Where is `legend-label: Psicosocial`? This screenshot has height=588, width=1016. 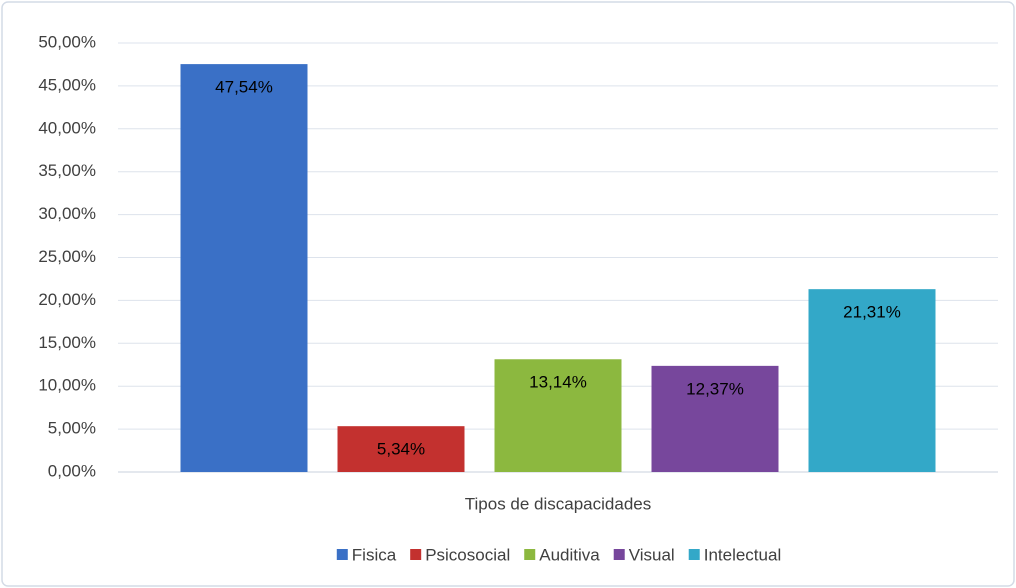
legend-label: Psicosocial is located at coordinates (467, 554).